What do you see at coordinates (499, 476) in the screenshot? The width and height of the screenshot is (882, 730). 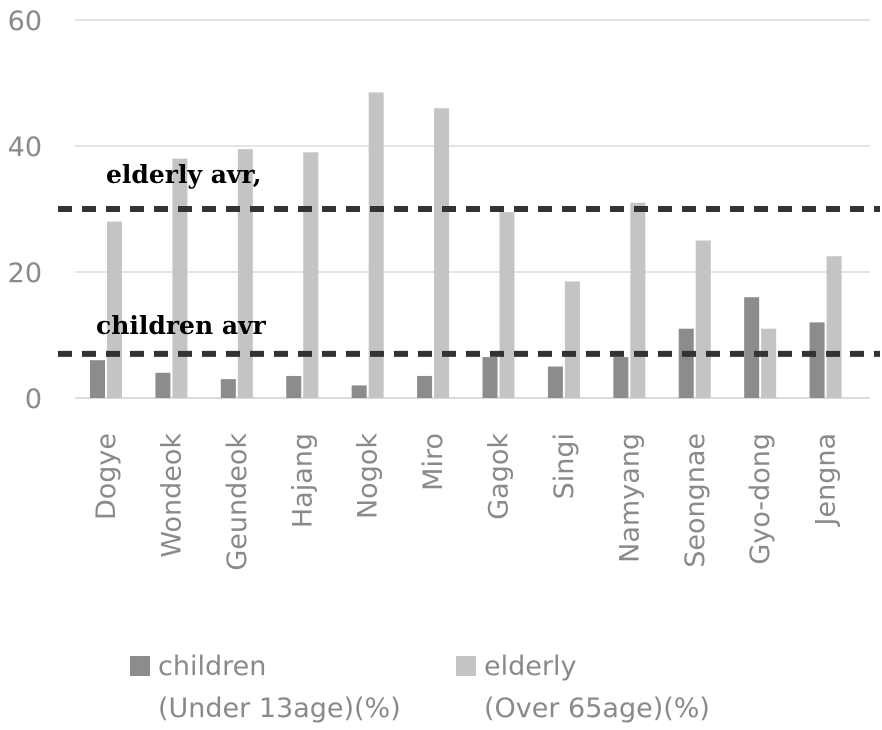 I see `category-label: Gagok` at bounding box center [499, 476].